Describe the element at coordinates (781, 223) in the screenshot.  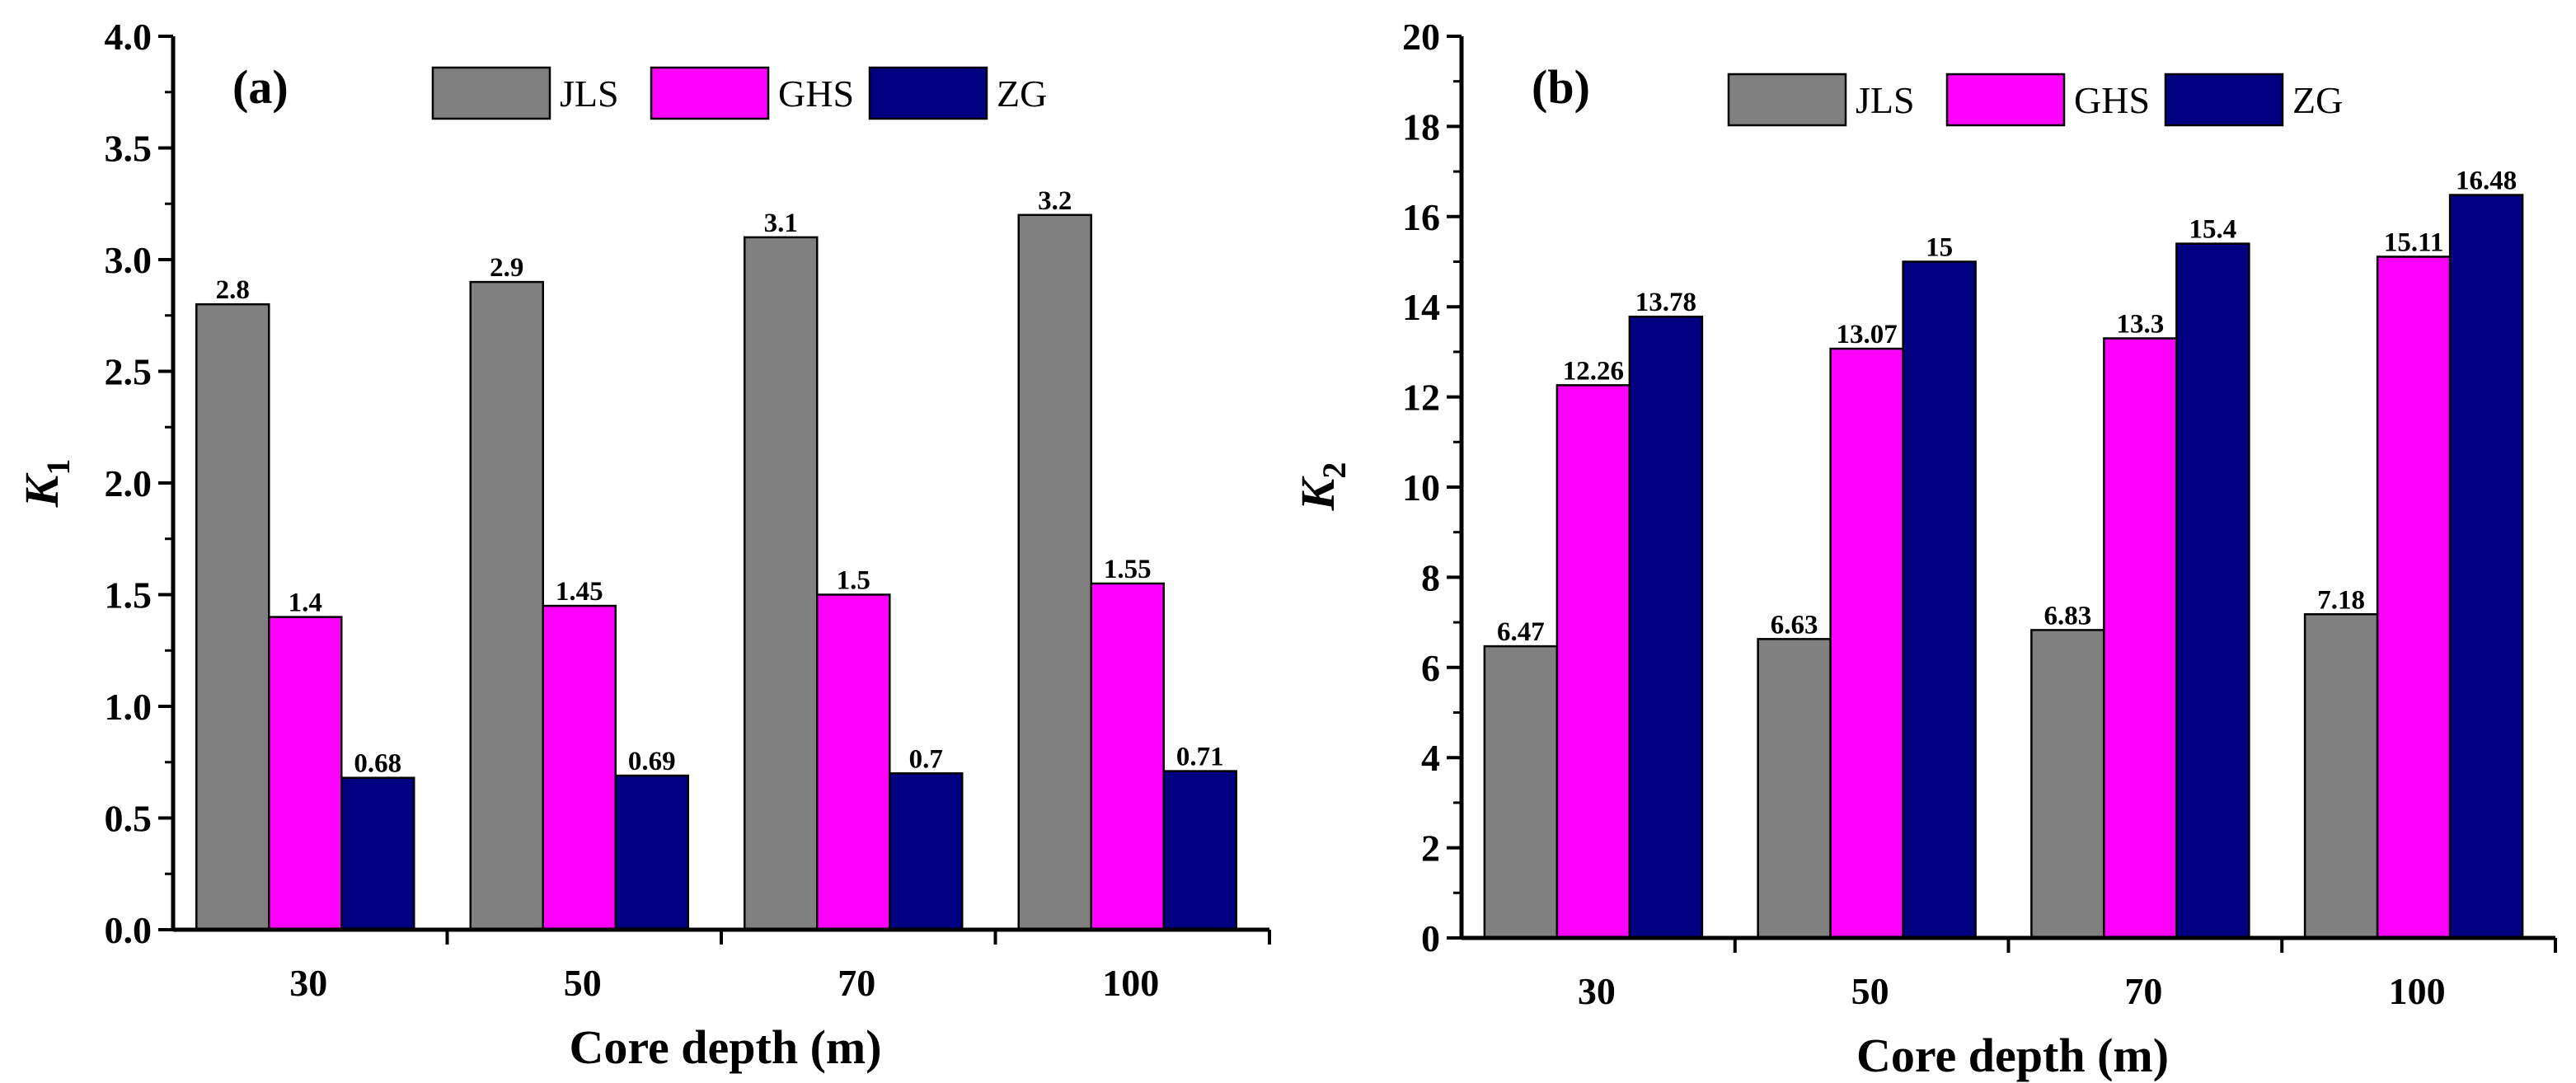
I see `data-label: 3.1` at that location.